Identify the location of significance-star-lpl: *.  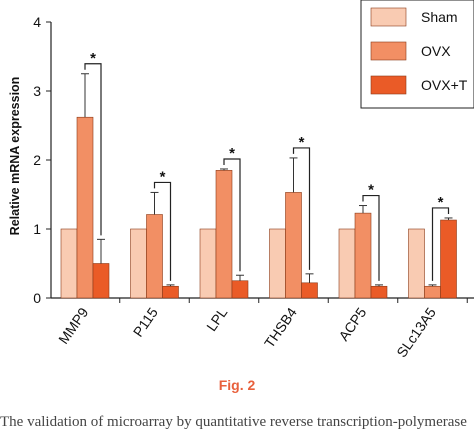
(232, 153).